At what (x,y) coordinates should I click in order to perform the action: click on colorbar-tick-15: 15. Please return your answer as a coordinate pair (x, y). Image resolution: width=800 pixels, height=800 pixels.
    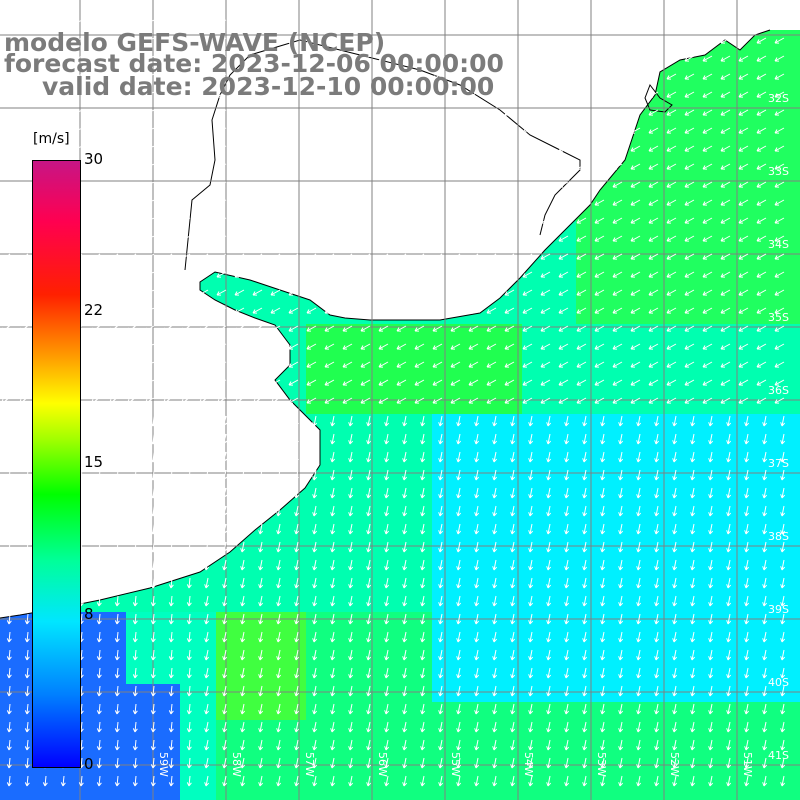
    Looking at the image, I should click on (94, 462).